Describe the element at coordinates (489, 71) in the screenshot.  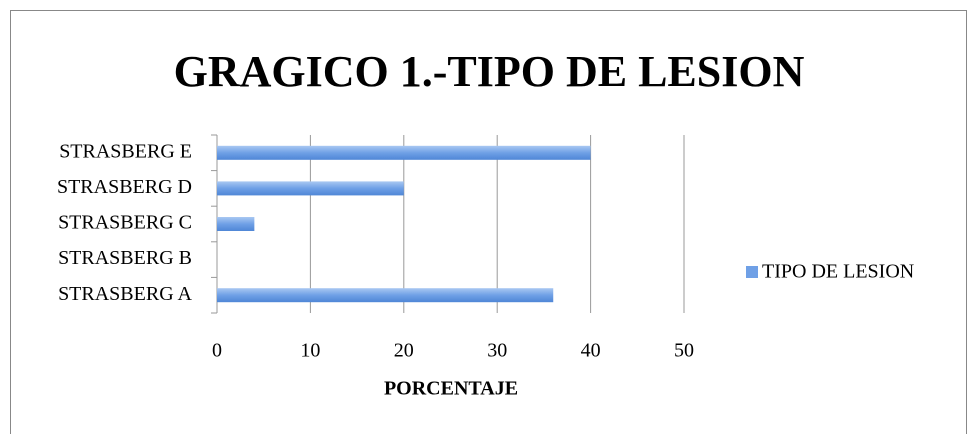
I see `chart-title: GRAGICO 1.-TIPO DE LESION` at that location.